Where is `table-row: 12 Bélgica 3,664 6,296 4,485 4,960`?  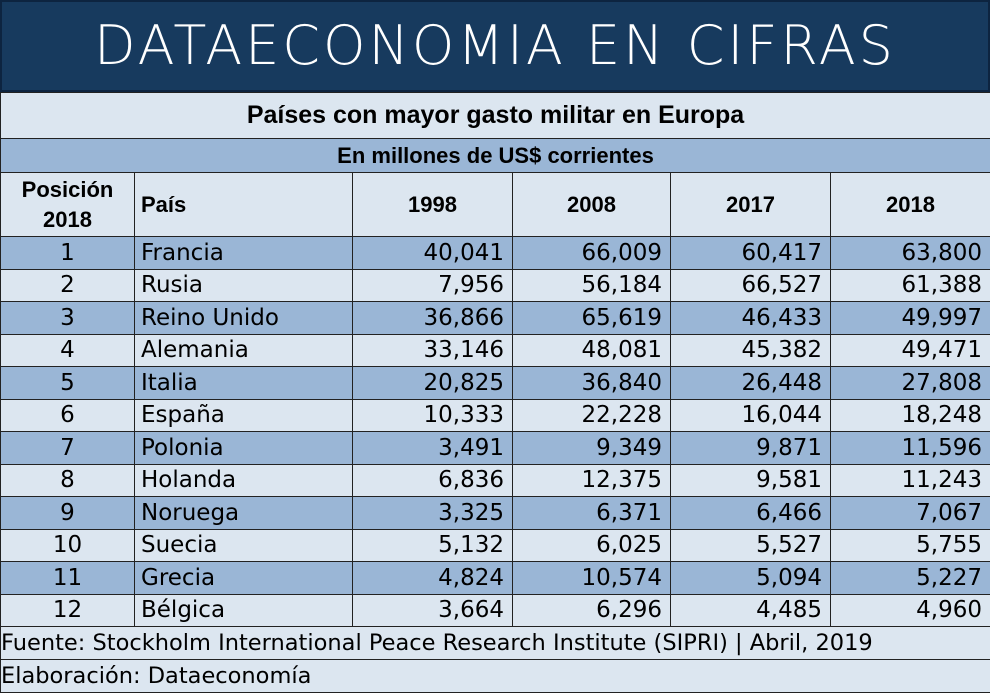 table-row: 12 Bélgica 3,664 6,296 4,485 4,960 is located at coordinates (495, 610).